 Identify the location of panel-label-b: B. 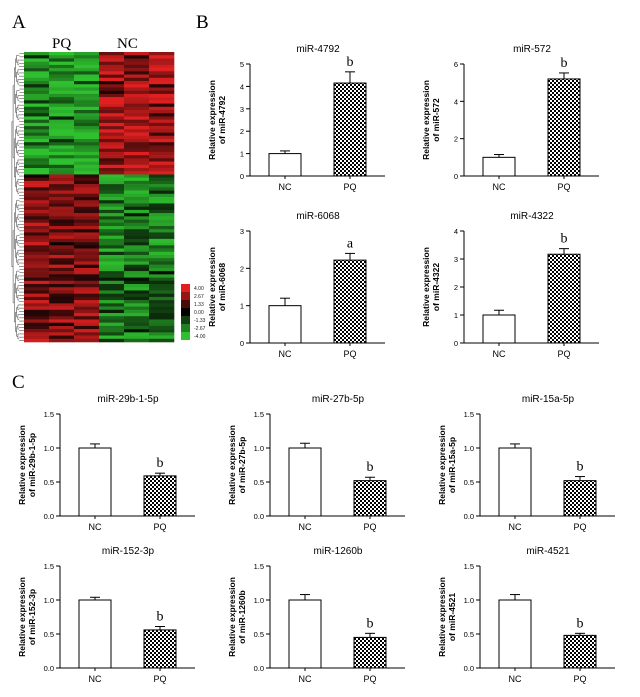
(202, 22).